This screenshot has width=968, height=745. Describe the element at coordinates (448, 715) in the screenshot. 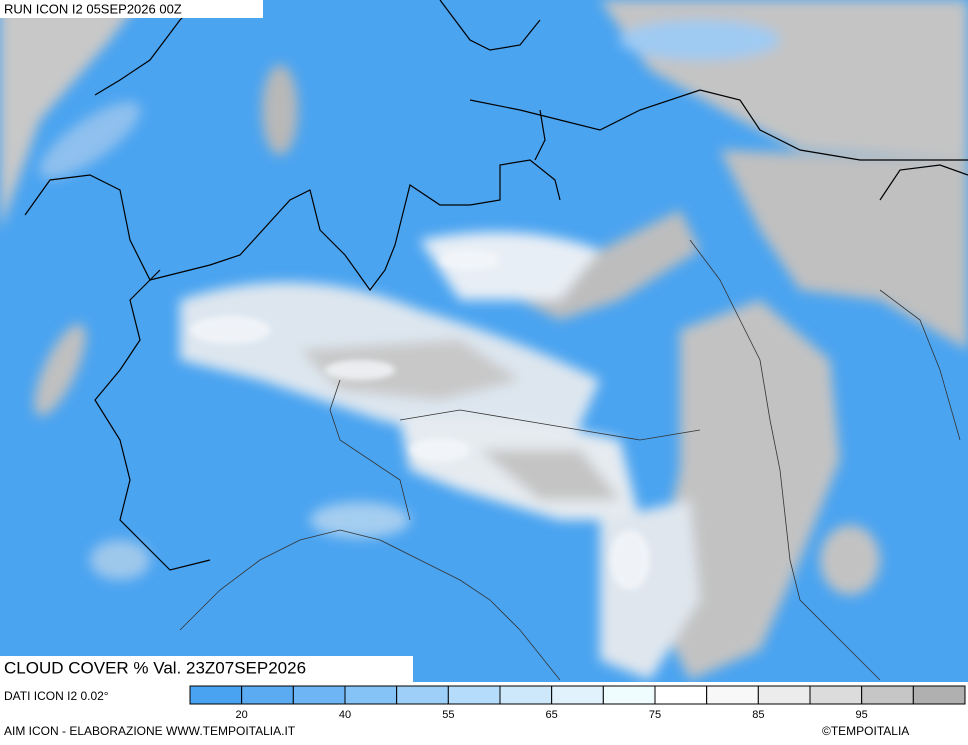

I see `legend-label: 55` at that location.